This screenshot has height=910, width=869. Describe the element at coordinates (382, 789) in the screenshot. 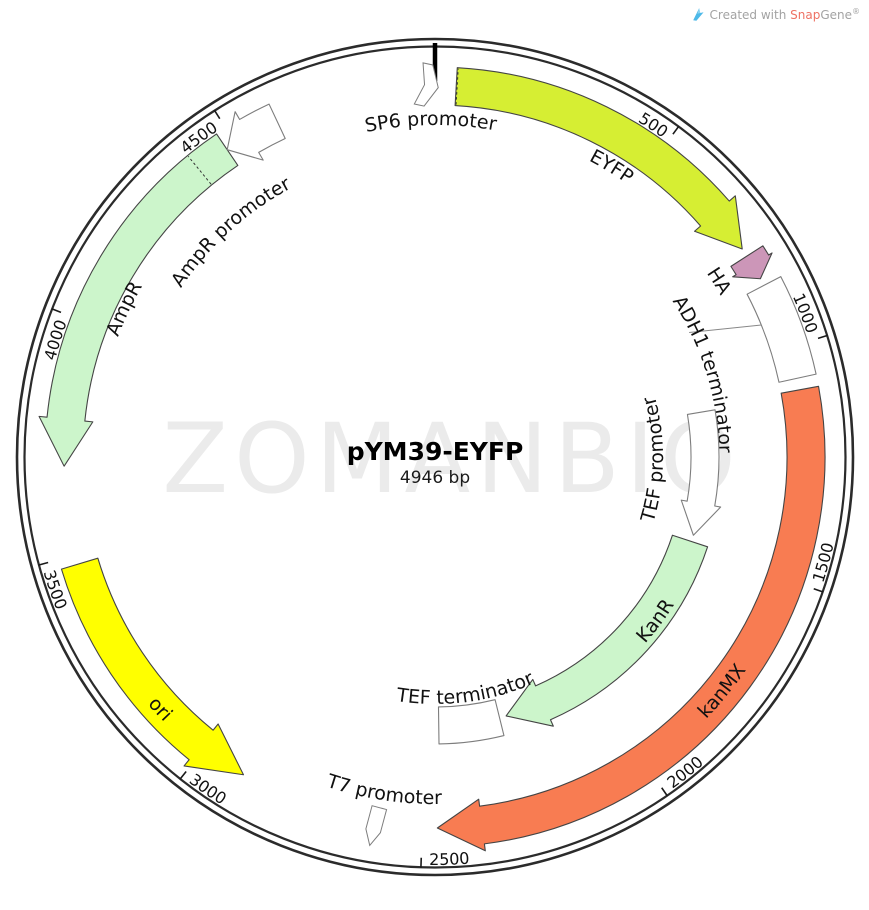

I see `feature-label-t7-promoter: T7 promoter` at that location.